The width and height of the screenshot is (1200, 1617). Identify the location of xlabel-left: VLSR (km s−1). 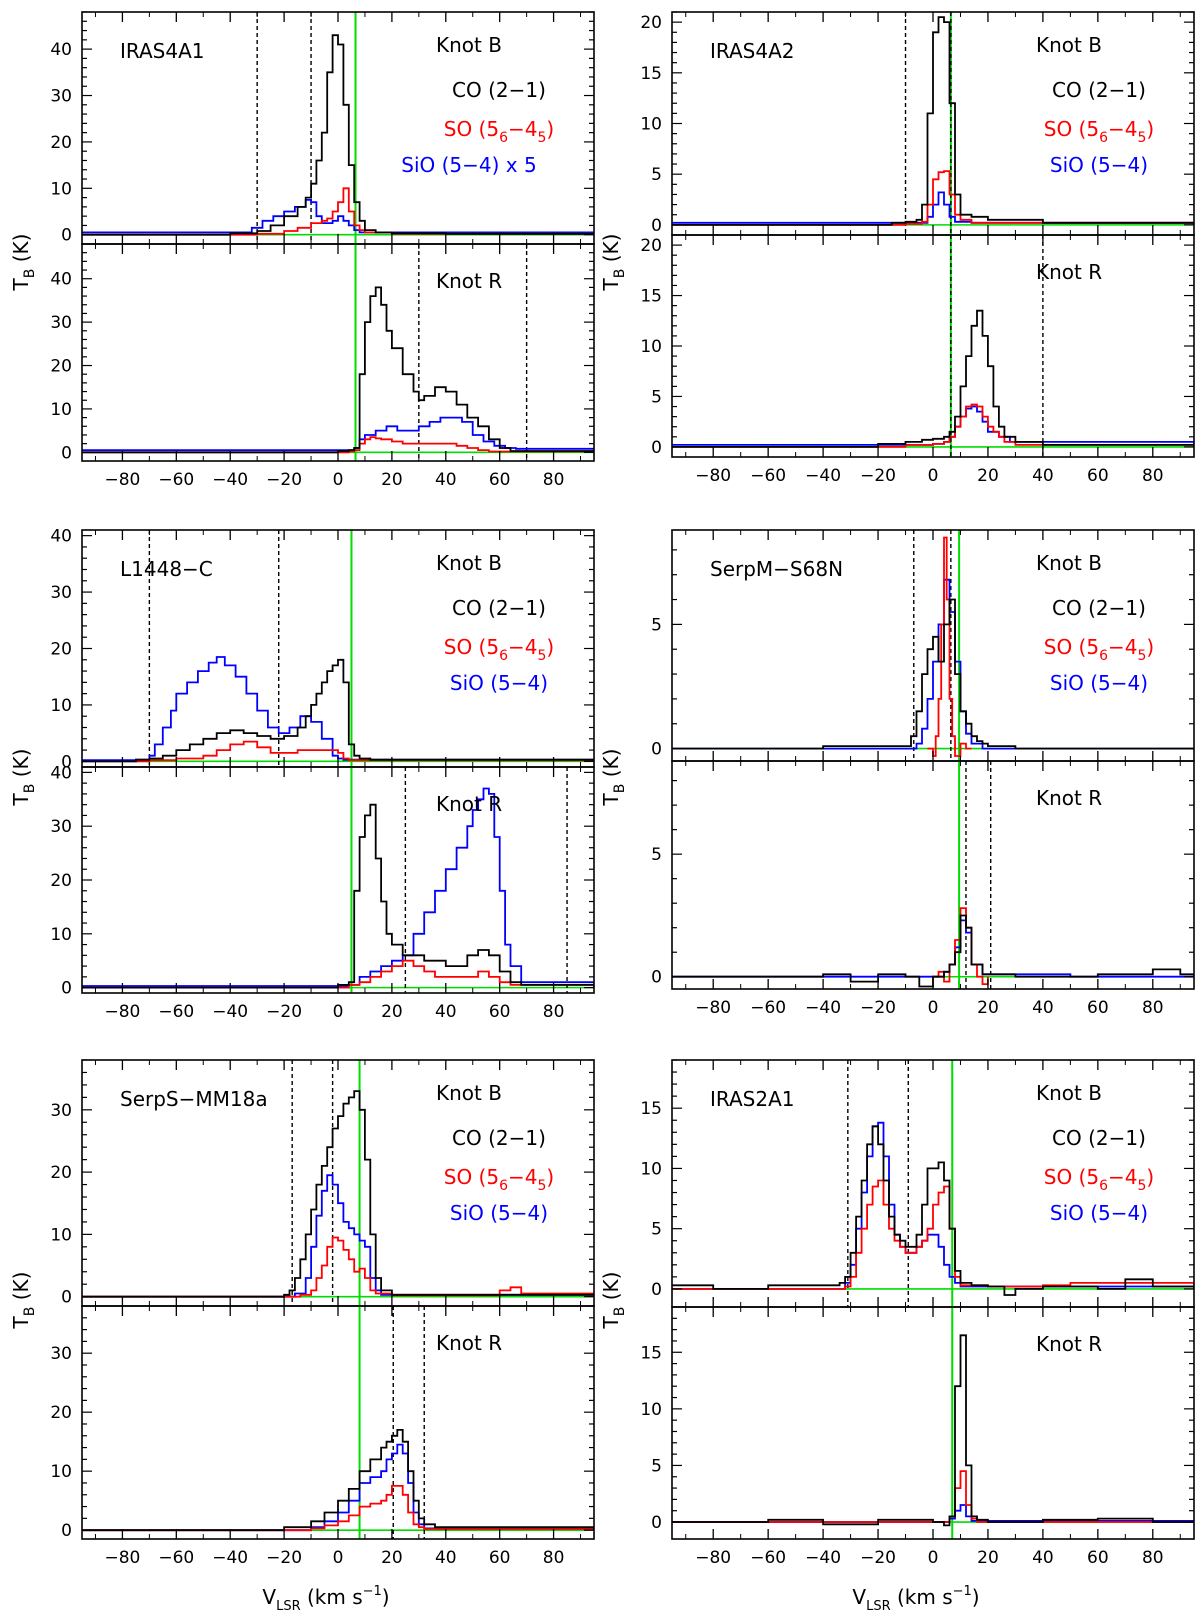
(325, 1599).